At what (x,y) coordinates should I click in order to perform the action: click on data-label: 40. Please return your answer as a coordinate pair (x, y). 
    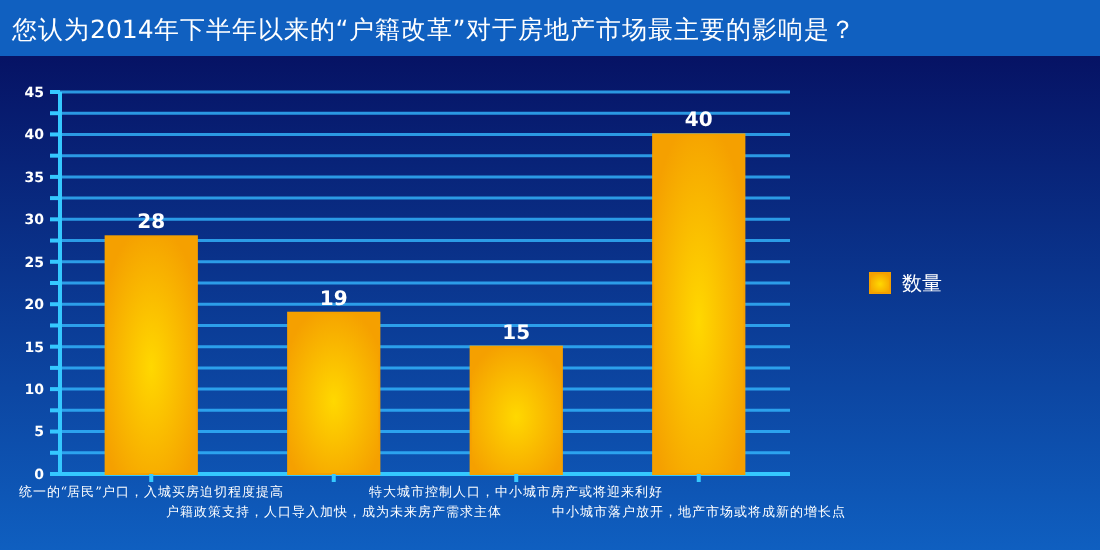
    Looking at the image, I should click on (698, 121).